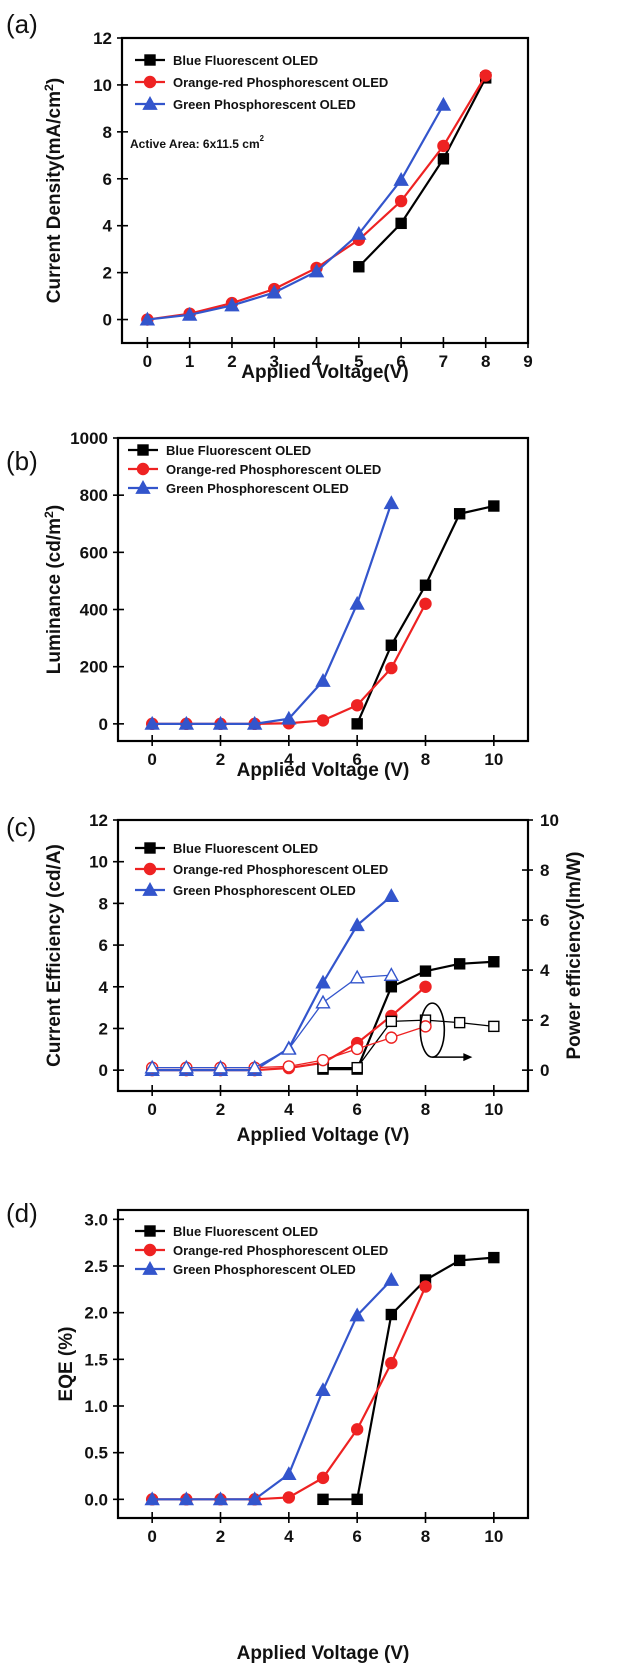 This screenshot has height=1672, width=620. I want to click on series-line-y2, so click(408, 1044).